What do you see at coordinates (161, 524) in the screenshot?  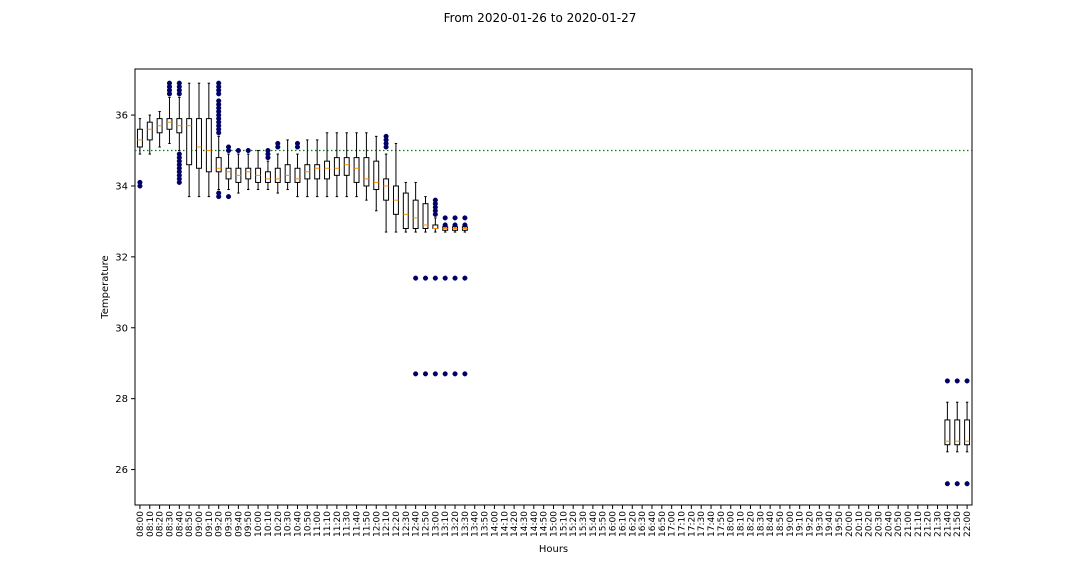 I see `x-tick-label: 08:20` at bounding box center [161, 524].